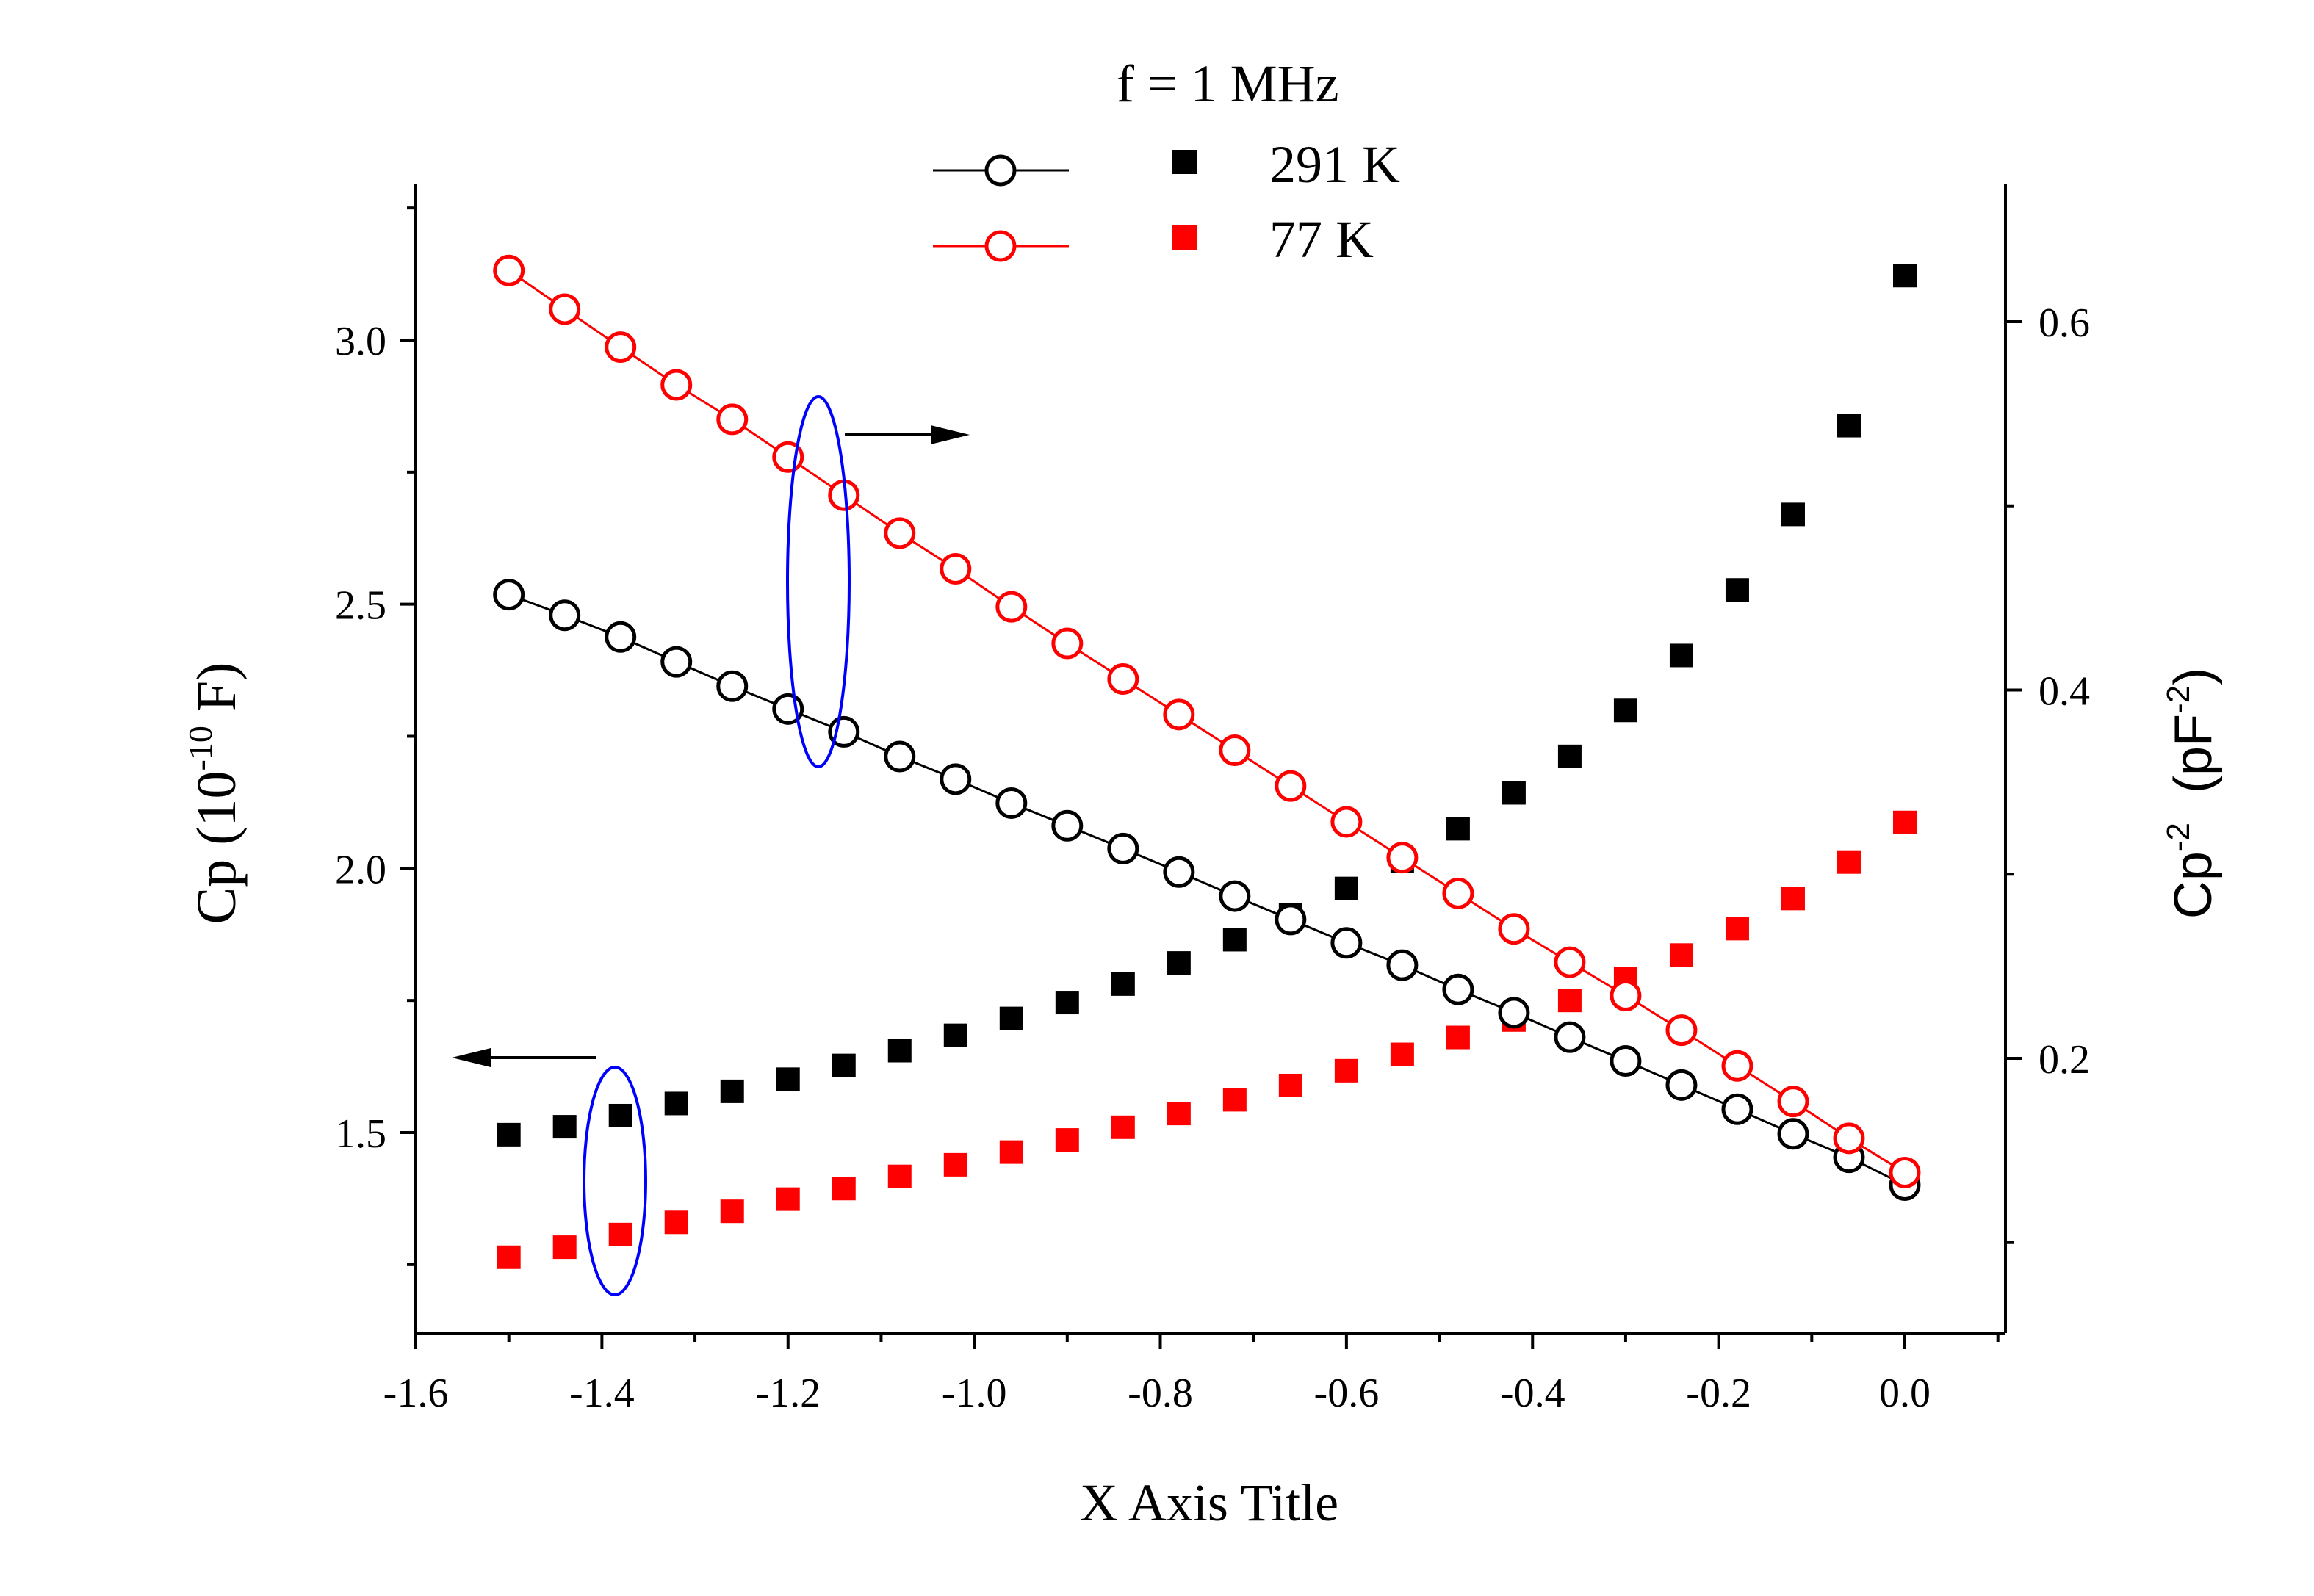 This screenshot has width=2314, height=1596. Describe the element at coordinates (1184, 162) in the screenshot. I see `legend-square-291k` at that location.